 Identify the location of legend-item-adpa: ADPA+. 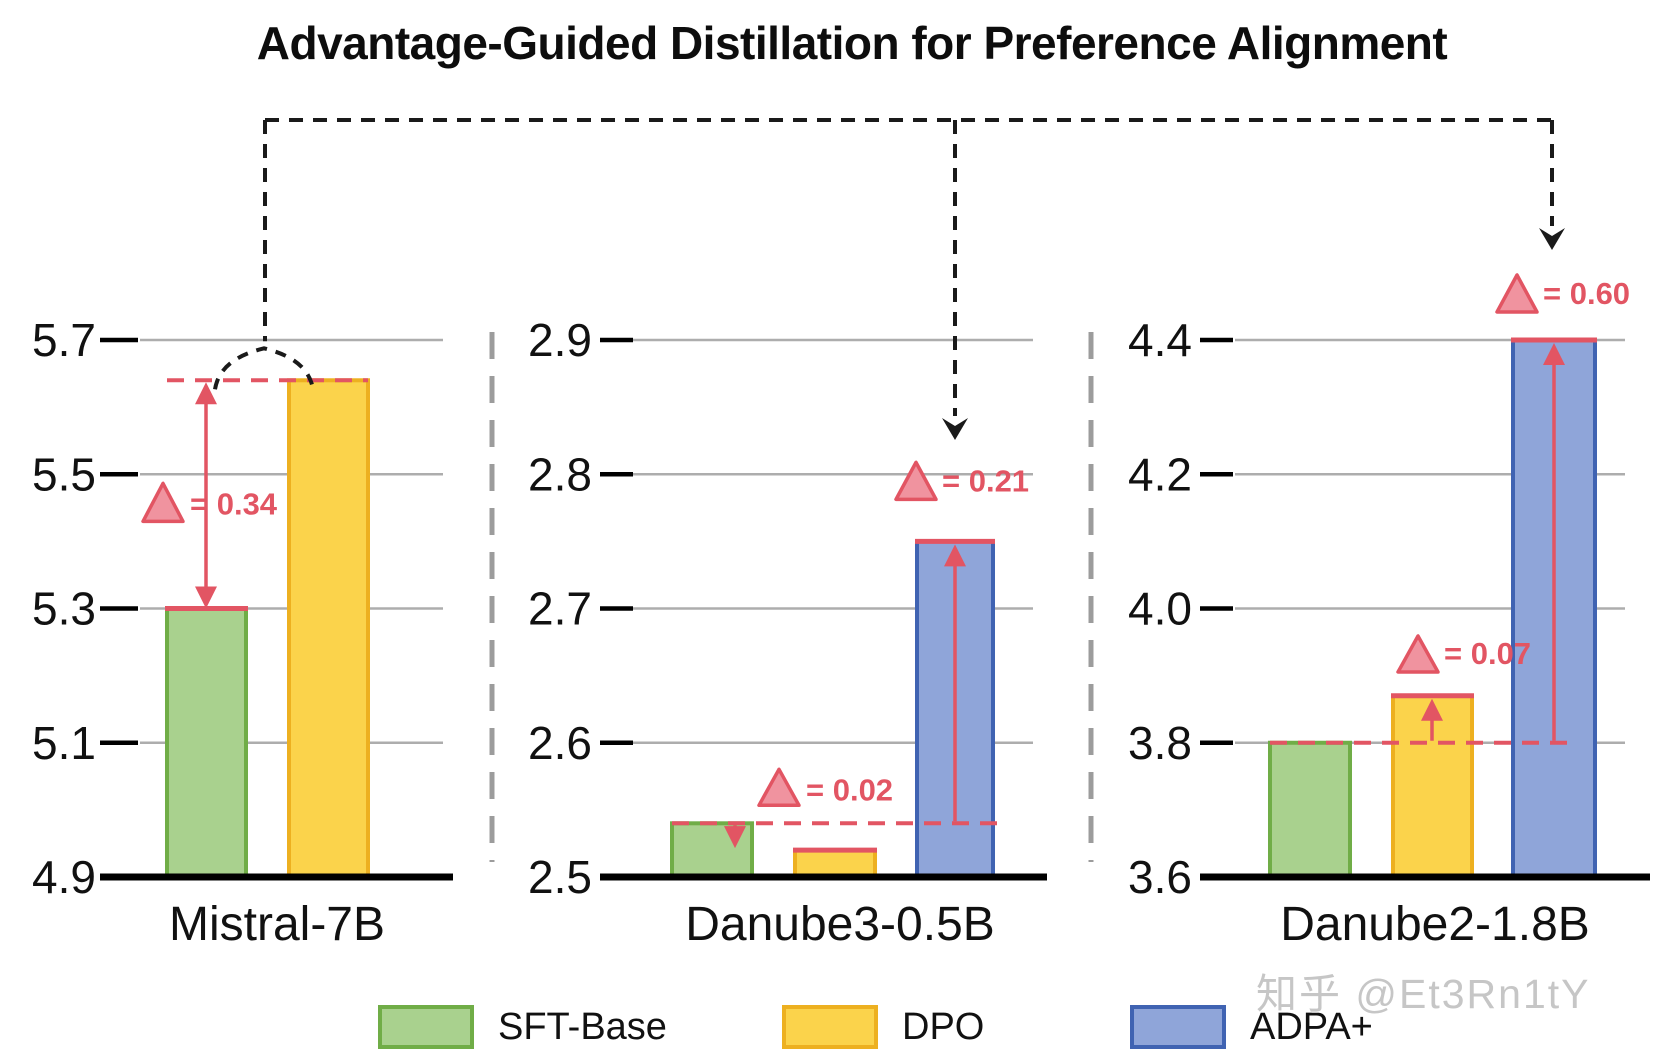
(1251, 1027).